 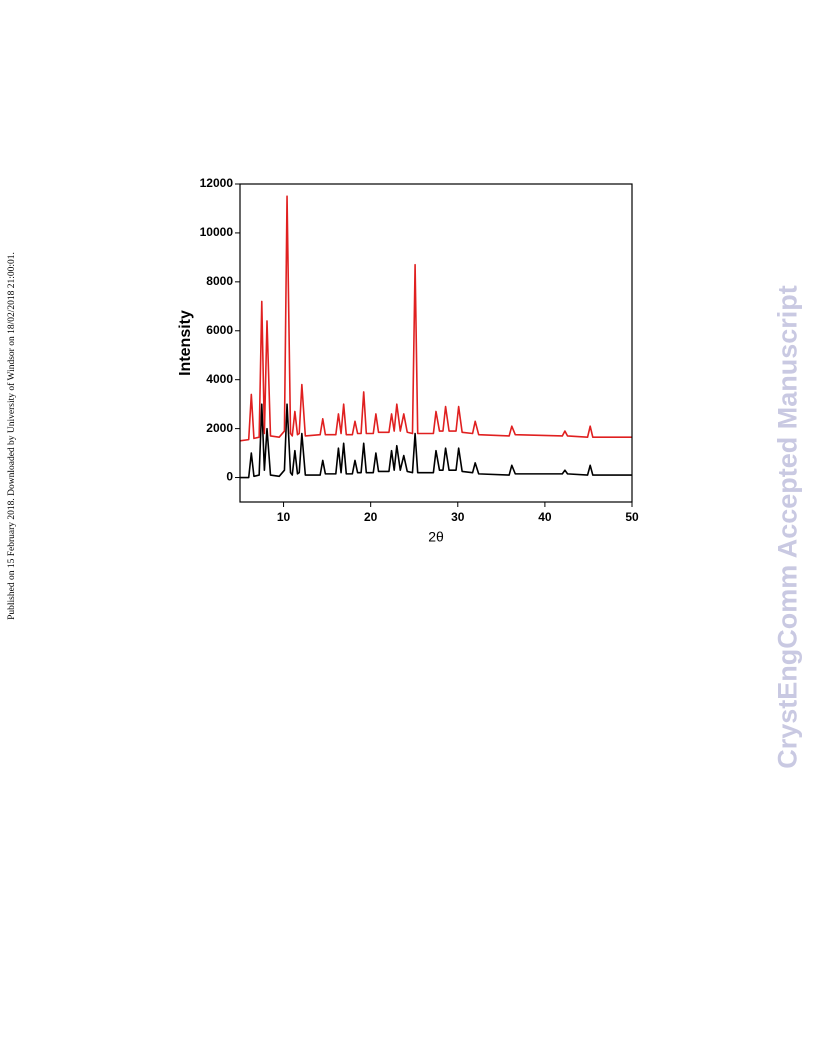 I want to click on x-tick-label: 30, so click(x=458, y=517).